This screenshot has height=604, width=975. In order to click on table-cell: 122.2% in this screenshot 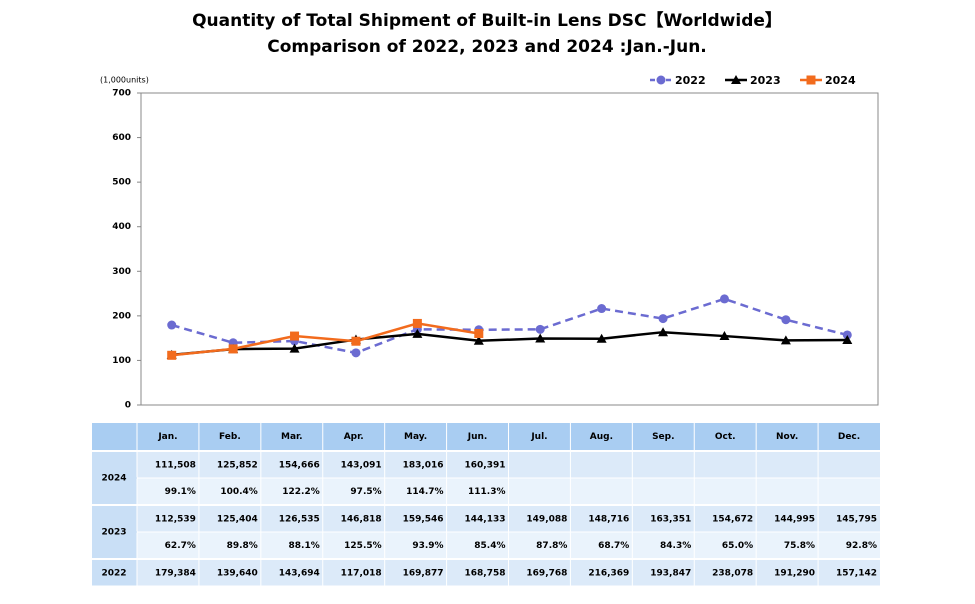, I will do `click(301, 492)`.